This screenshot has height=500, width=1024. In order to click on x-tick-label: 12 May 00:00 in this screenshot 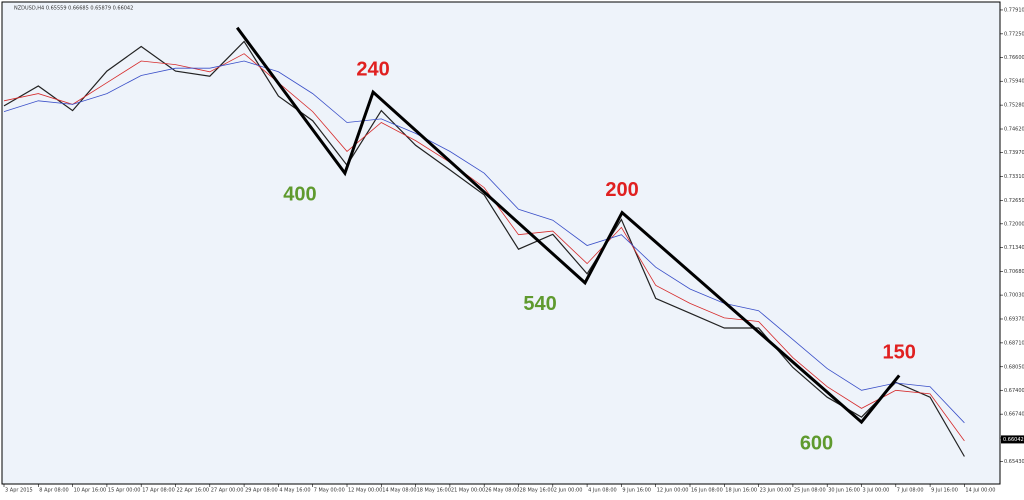, I will do `click(365, 491)`.